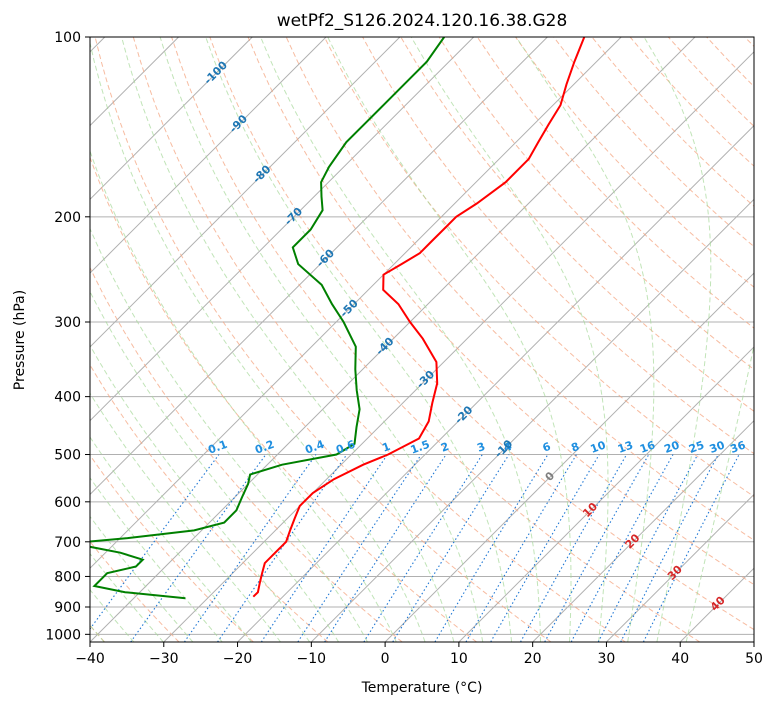 The image size is (775, 708). I want to click on x-tick-label: 30, so click(607, 659).